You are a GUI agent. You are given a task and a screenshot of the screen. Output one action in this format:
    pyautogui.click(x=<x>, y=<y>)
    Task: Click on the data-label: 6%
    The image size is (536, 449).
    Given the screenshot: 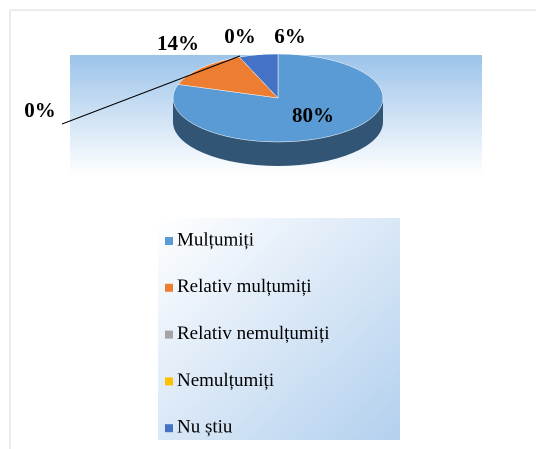 What is the action you would take?
    pyautogui.click(x=290, y=36)
    